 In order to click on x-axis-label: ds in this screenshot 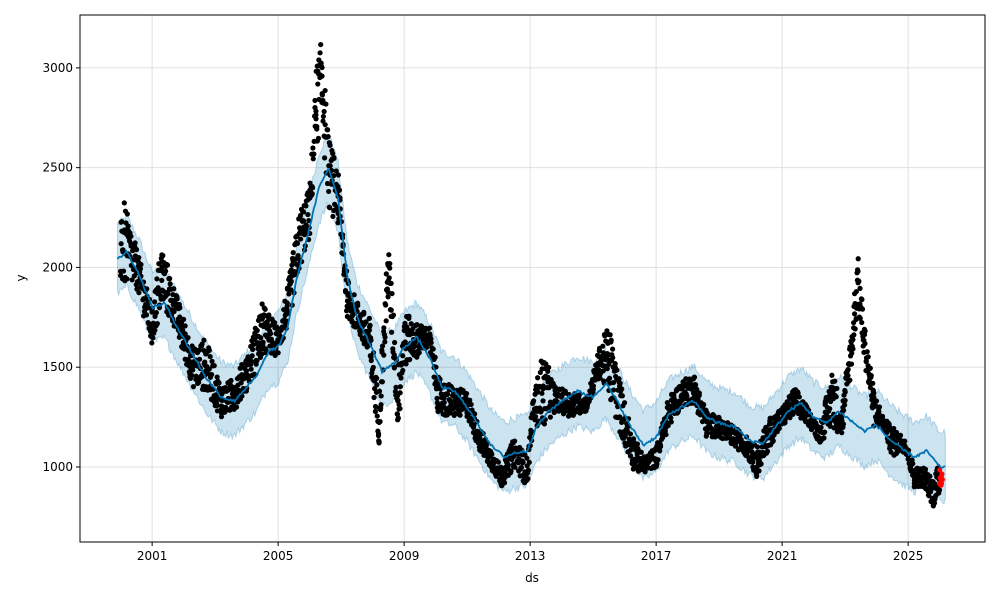, I will do `click(532, 578)`.